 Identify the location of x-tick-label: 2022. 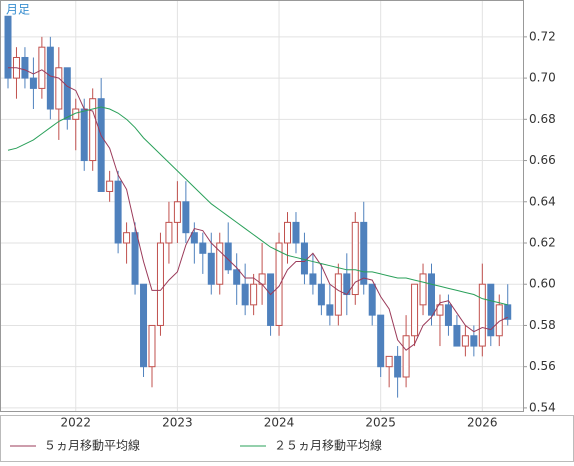
(75, 423).